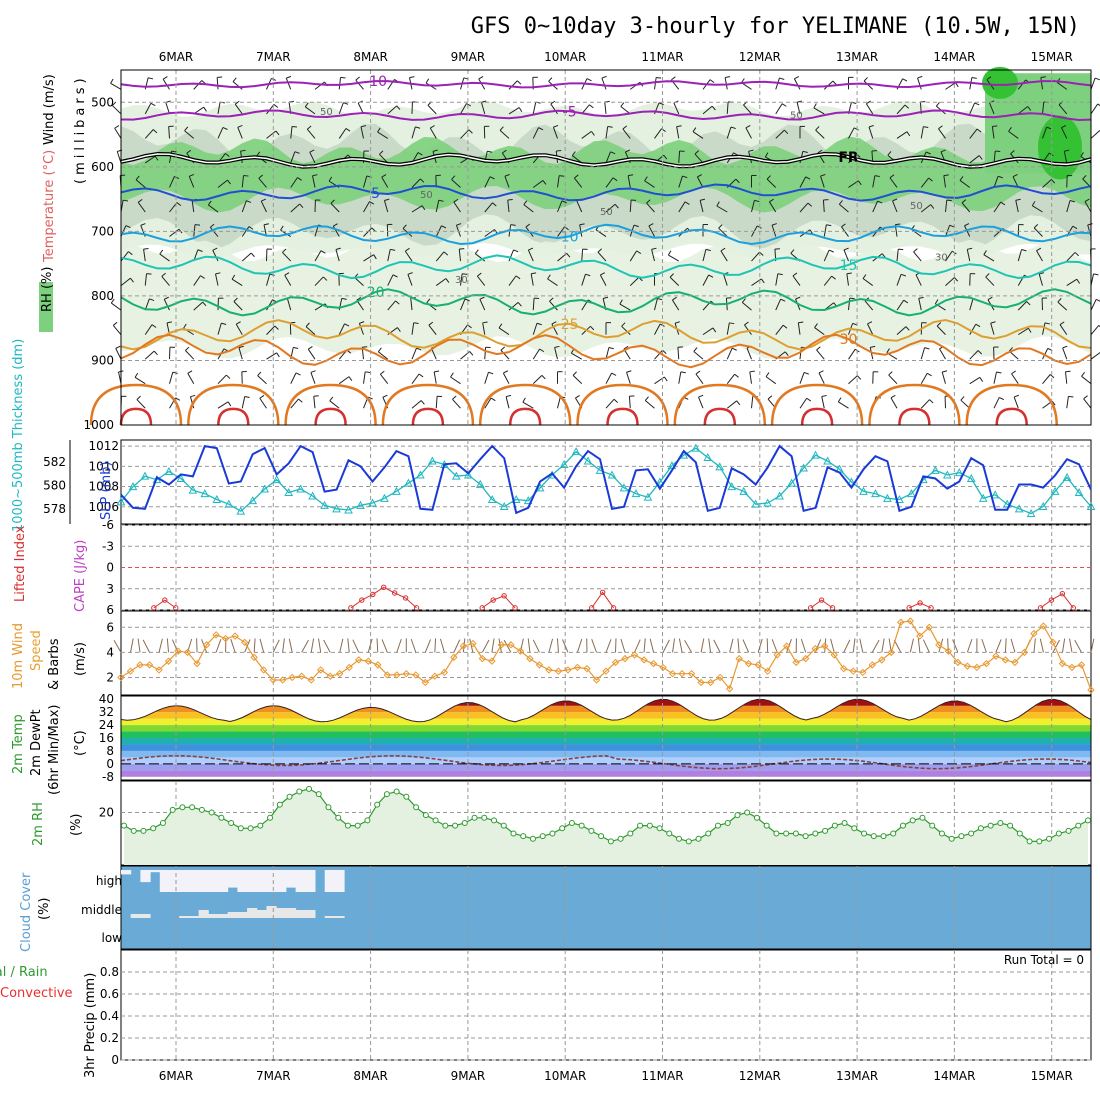 This screenshot has width=1100, height=1100. I want to click on bottom-date-label: 15MAR, so click(1052, 1076).